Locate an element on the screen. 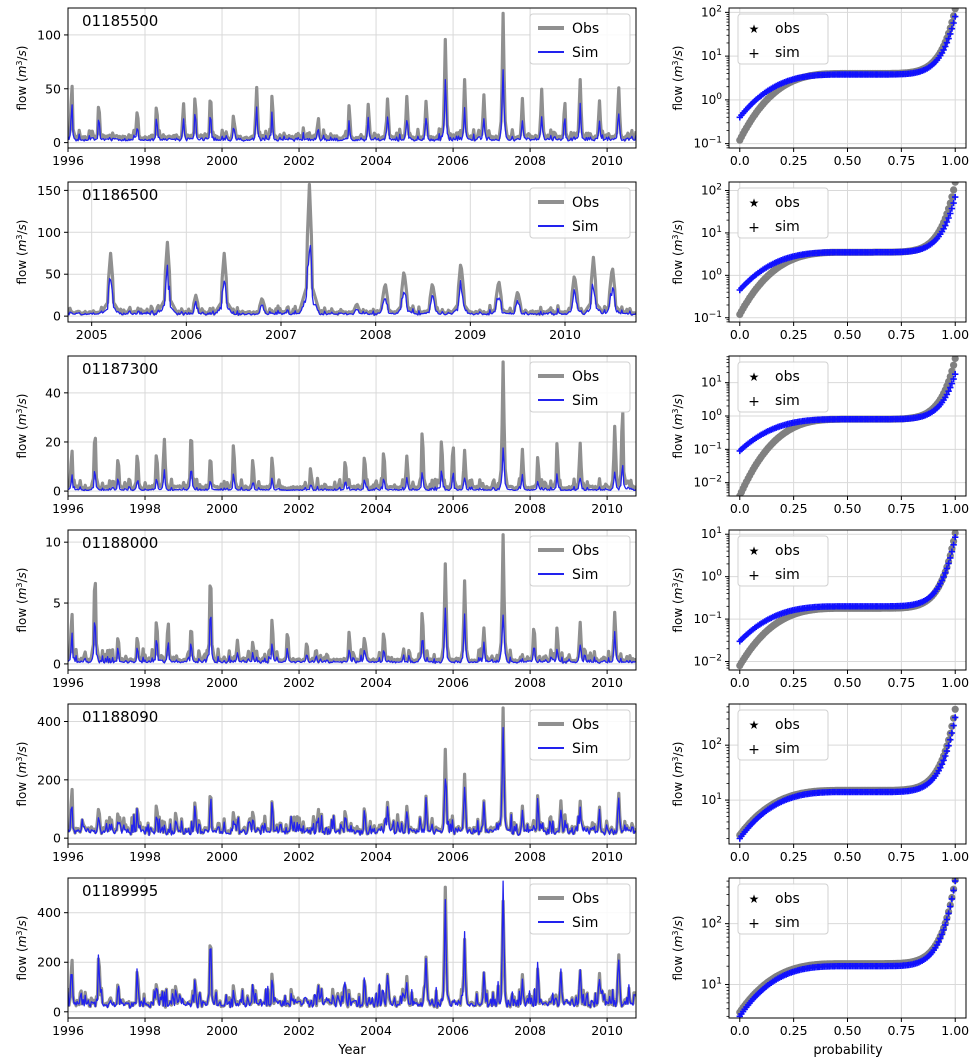  y-tick-label: 102 is located at coordinates (711, 189).